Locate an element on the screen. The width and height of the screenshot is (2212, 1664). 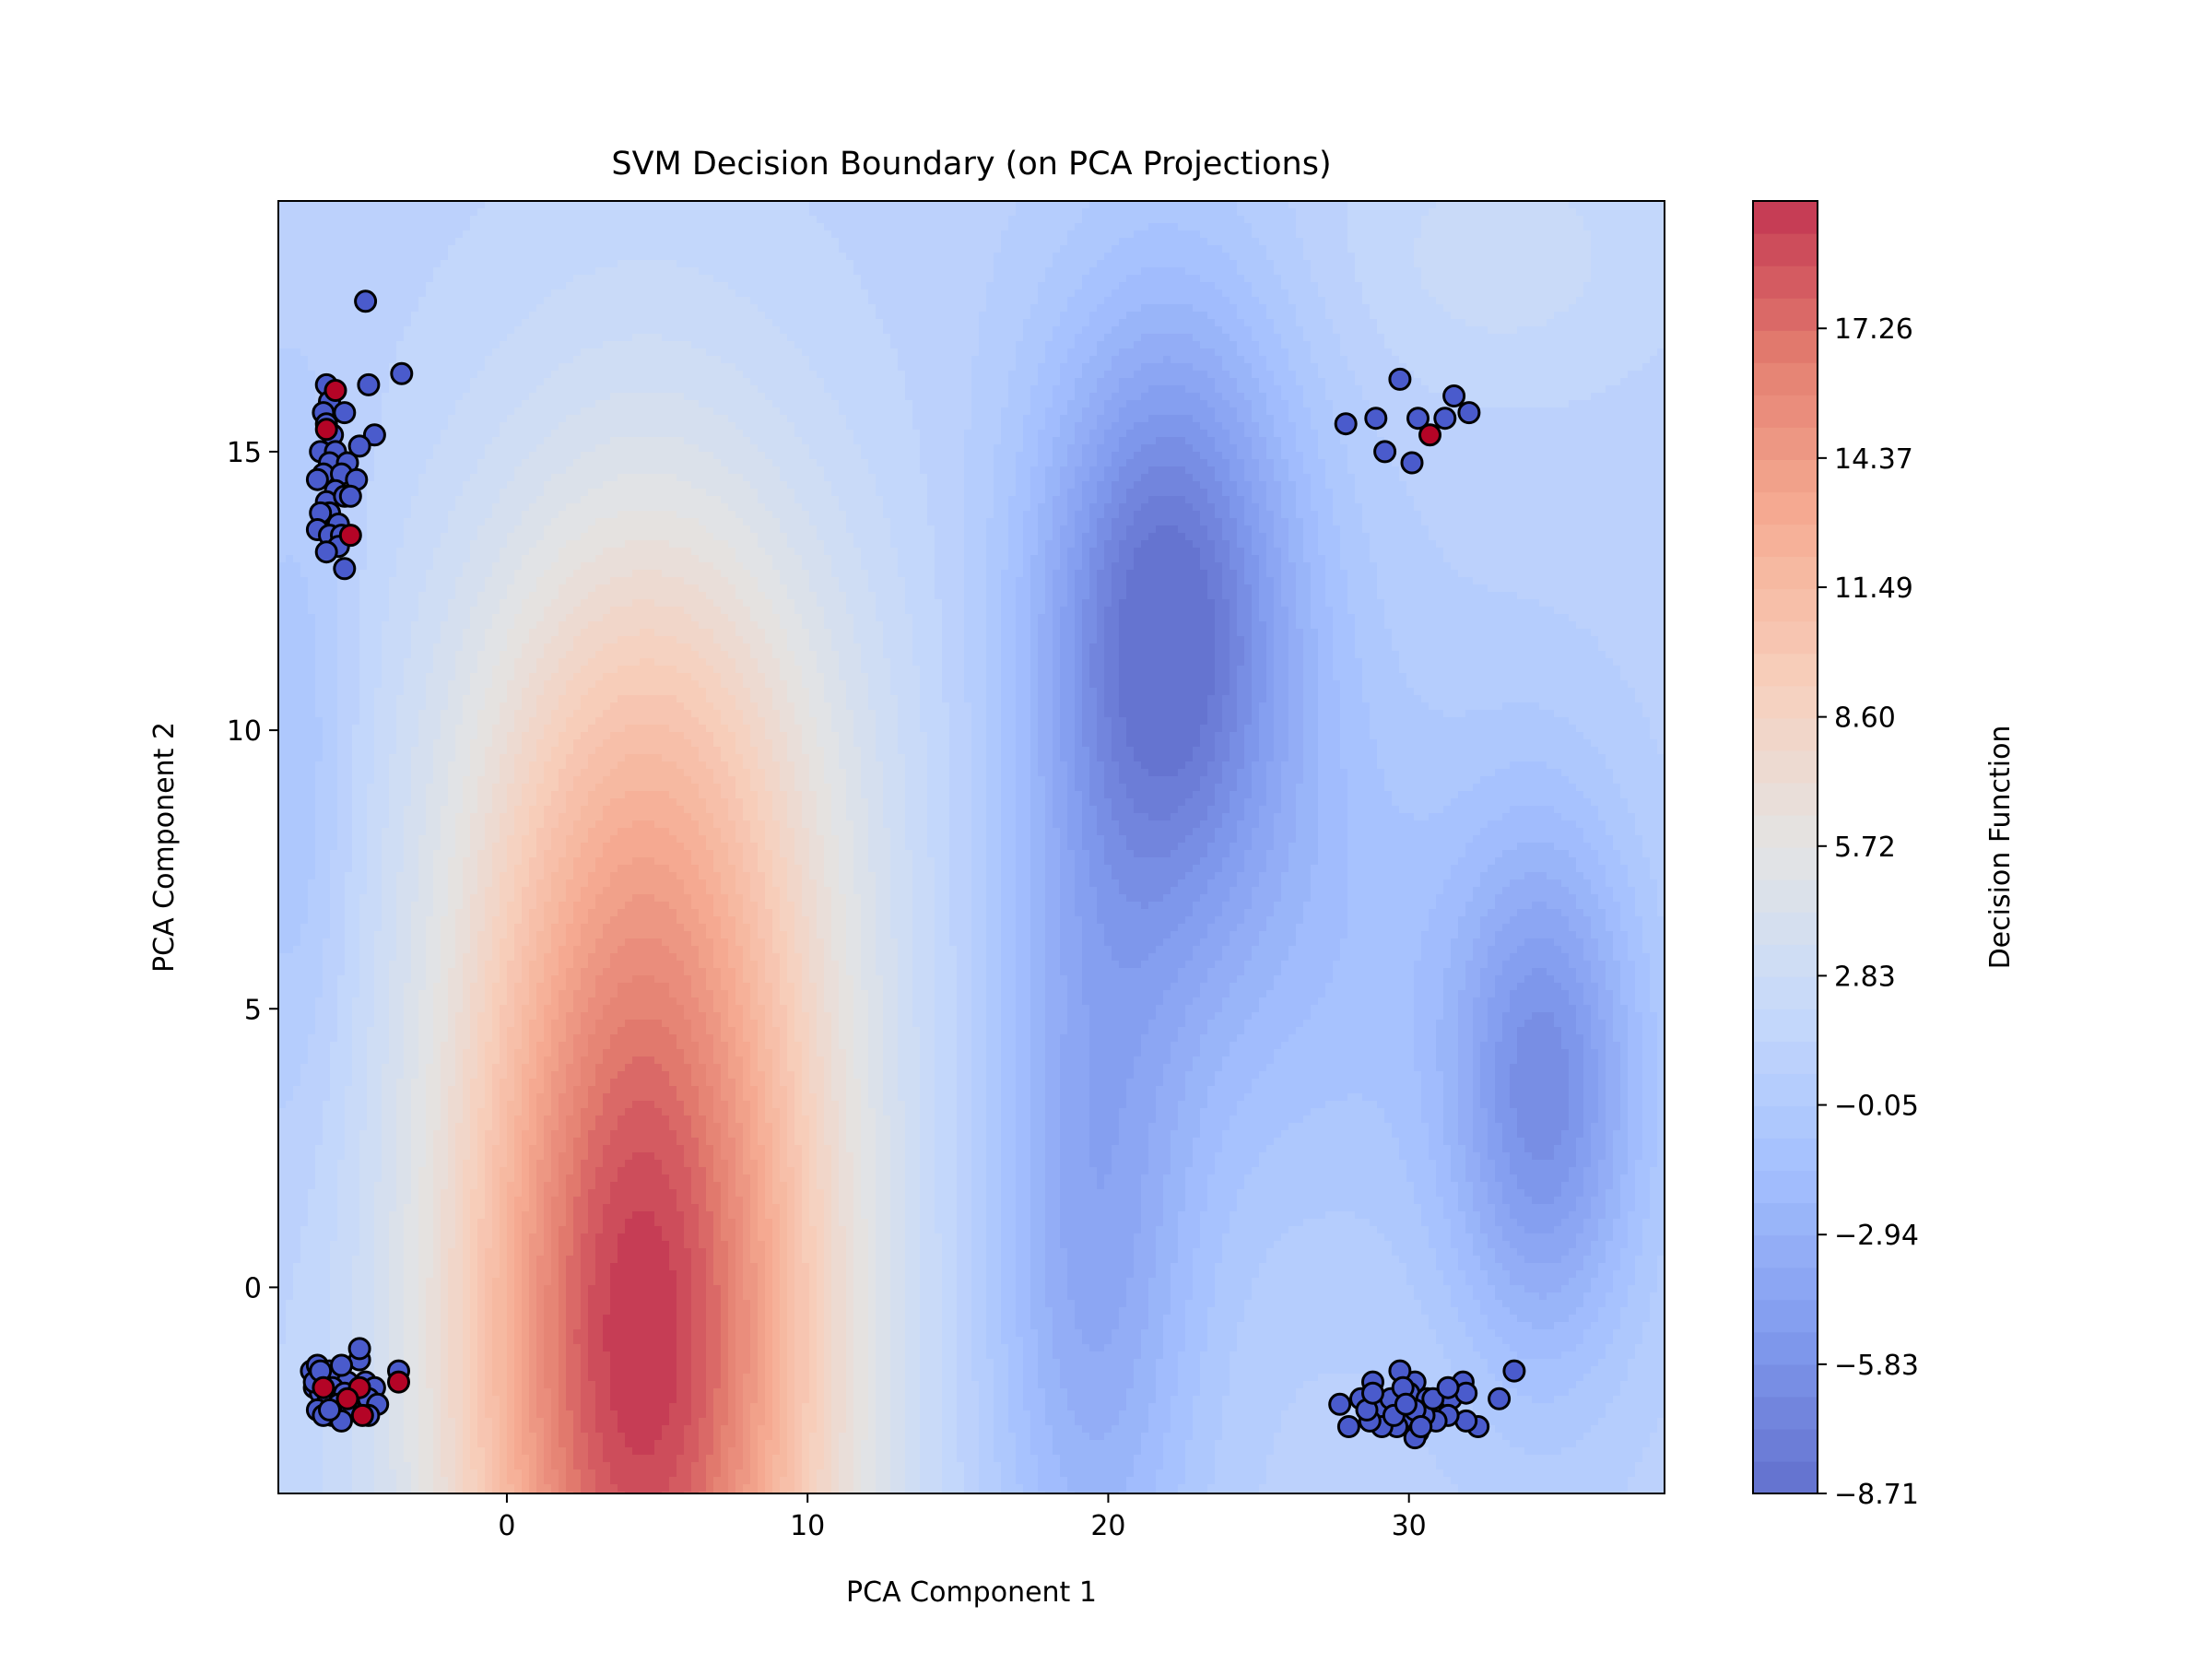
y-tick-label: 15 is located at coordinates (244, 453).